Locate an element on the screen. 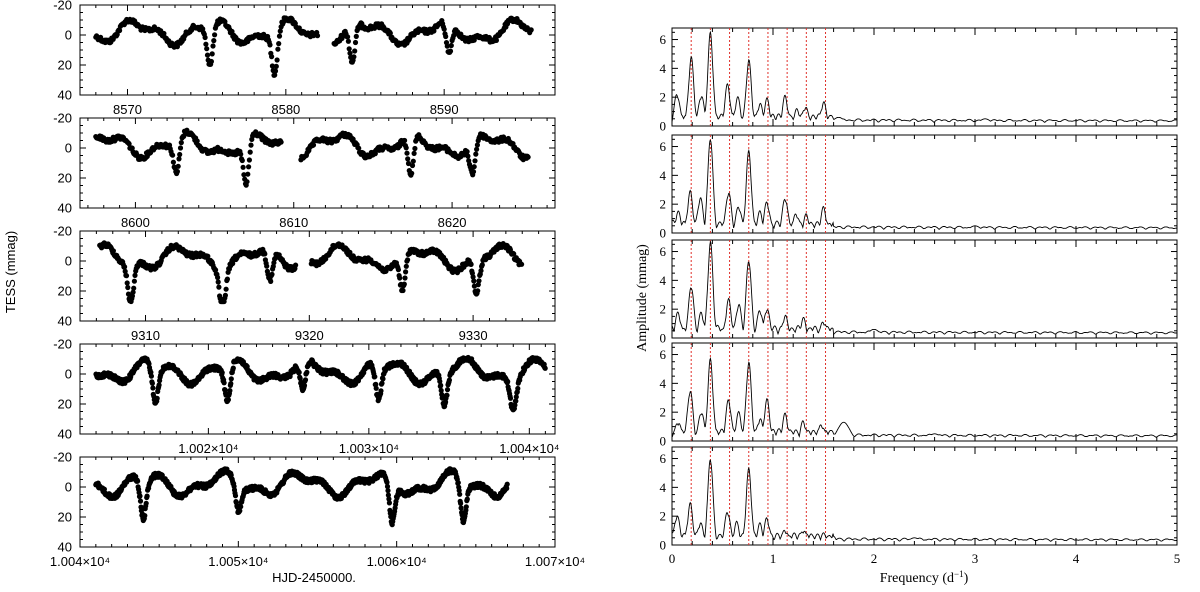 The height and width of the screenshot is (592, 1200). right-x-axis-label-close: ) is located at coordinates (966, 578).